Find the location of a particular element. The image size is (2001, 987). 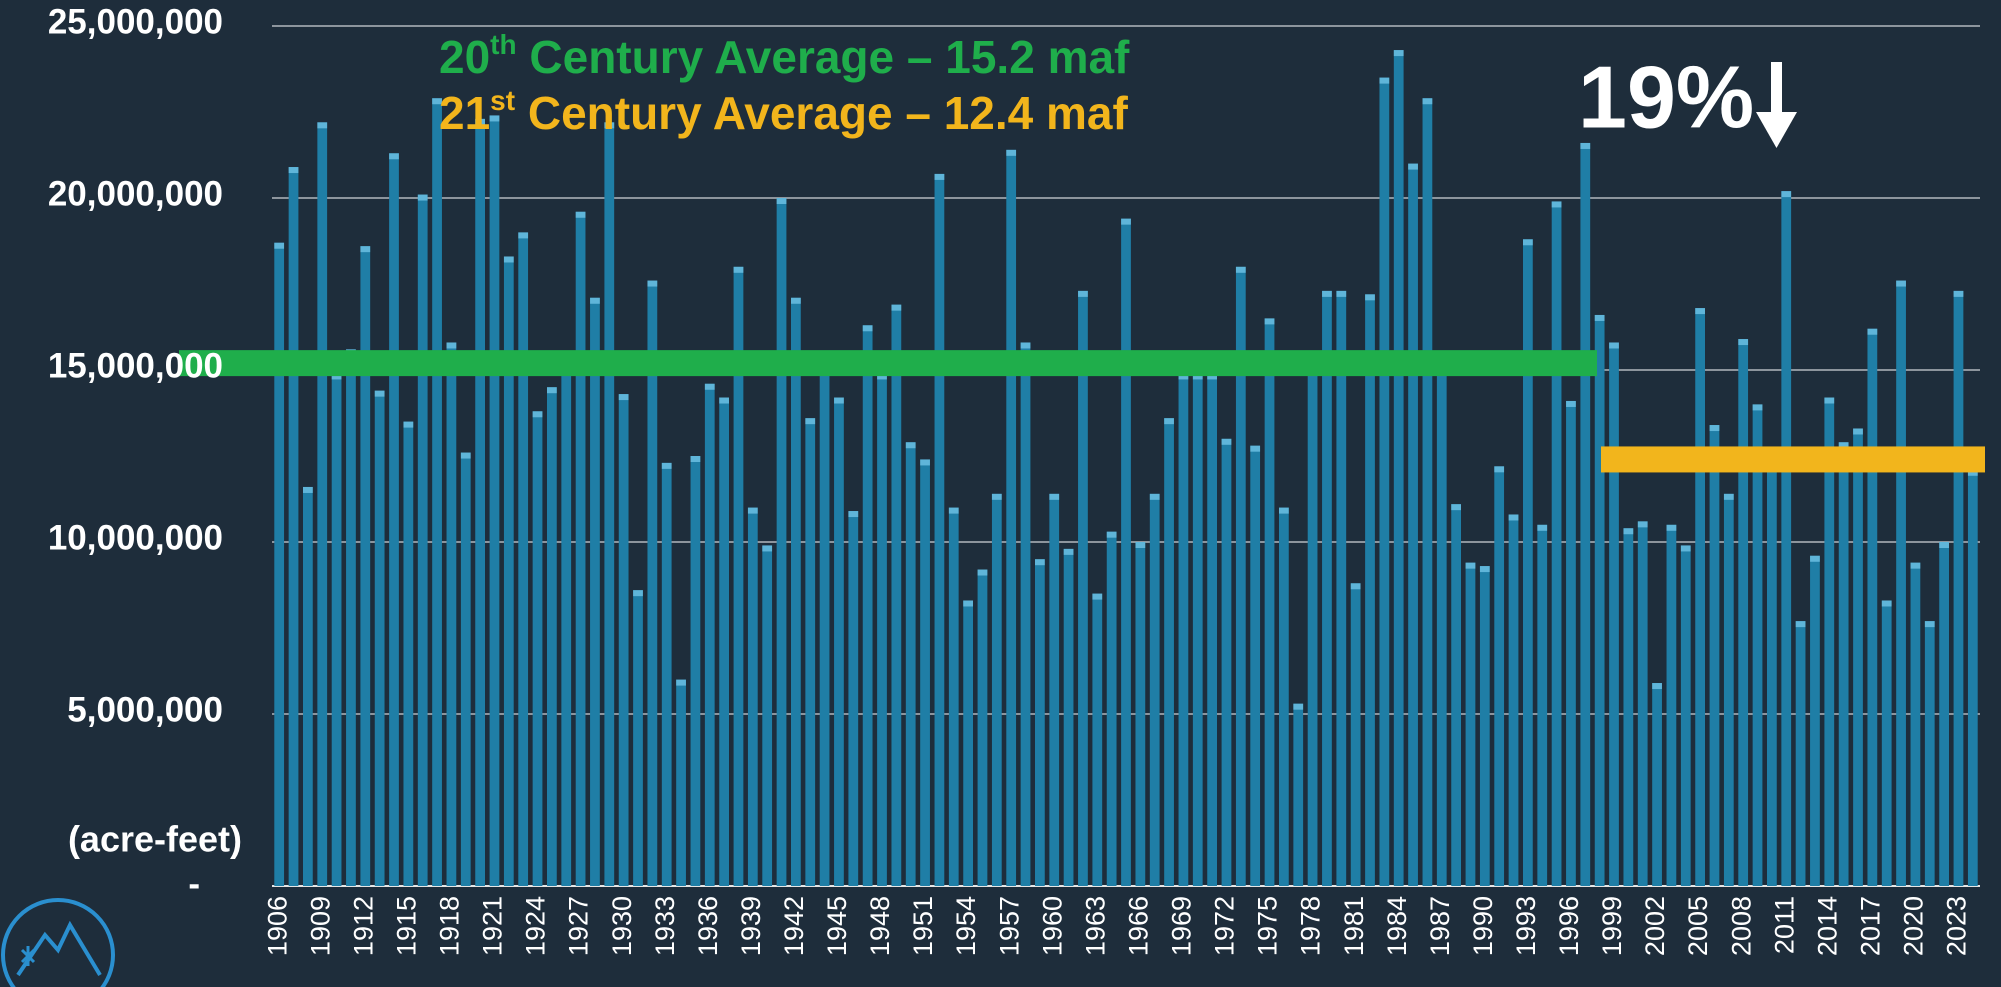

logo-ring is located at coordinates (58, 942).